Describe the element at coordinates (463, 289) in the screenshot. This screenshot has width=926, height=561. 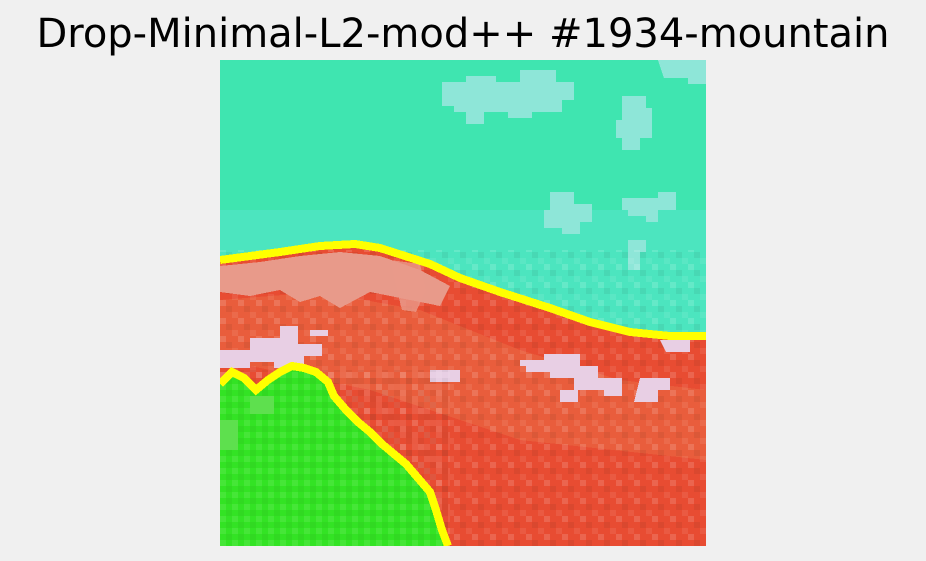
I see `sky-mountain-boundary` at that location.